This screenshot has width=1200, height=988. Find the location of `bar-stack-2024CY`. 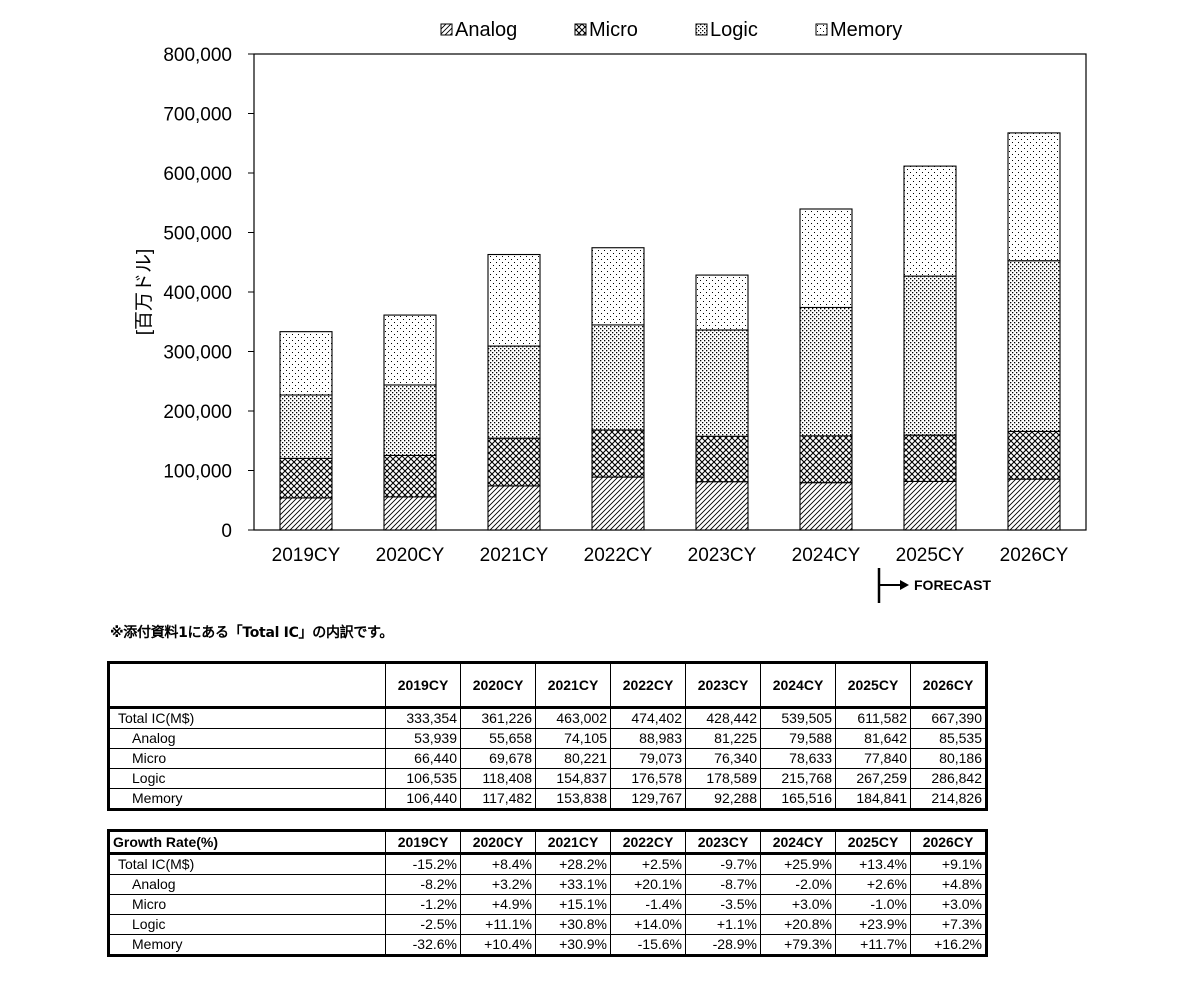

bar-stack-2024CY is located at coordinates (826, 369).